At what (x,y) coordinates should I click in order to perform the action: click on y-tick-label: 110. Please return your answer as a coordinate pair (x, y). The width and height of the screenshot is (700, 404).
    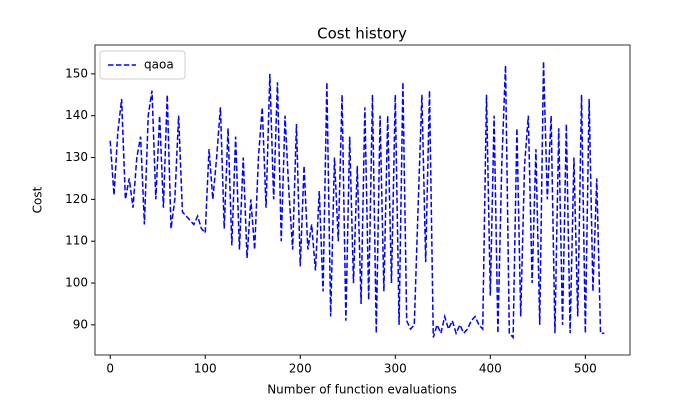
    Looking at the image, I should click on (76, 241).